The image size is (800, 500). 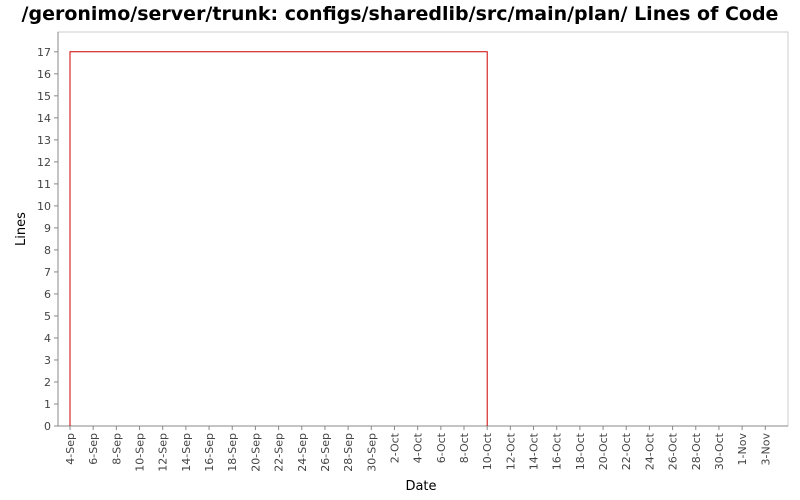 What do you see at coordinates (21, 229) in the screenshot?
I see `y-axis-label: Lines` at bounding box center [21, 229].